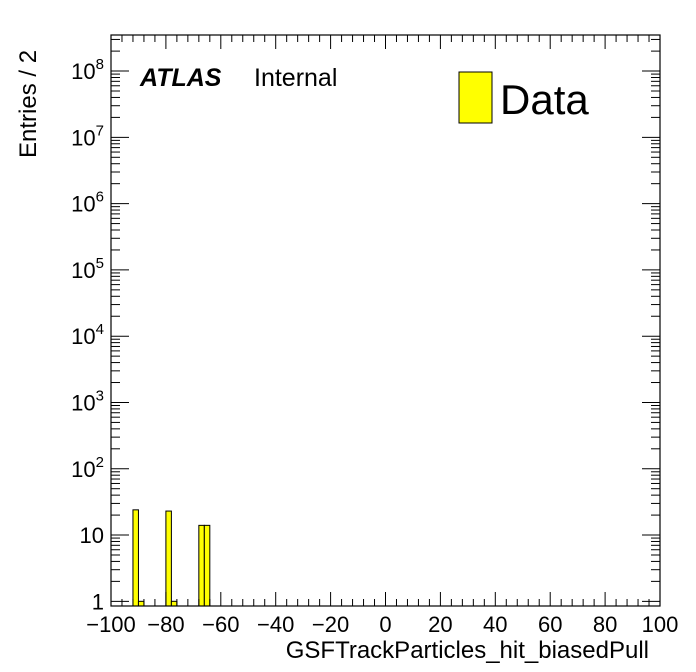  What do you see at coordinates (275, 624) in the screenshot?
I see `x-tick-label: −40` at bounding box center [275, 624].